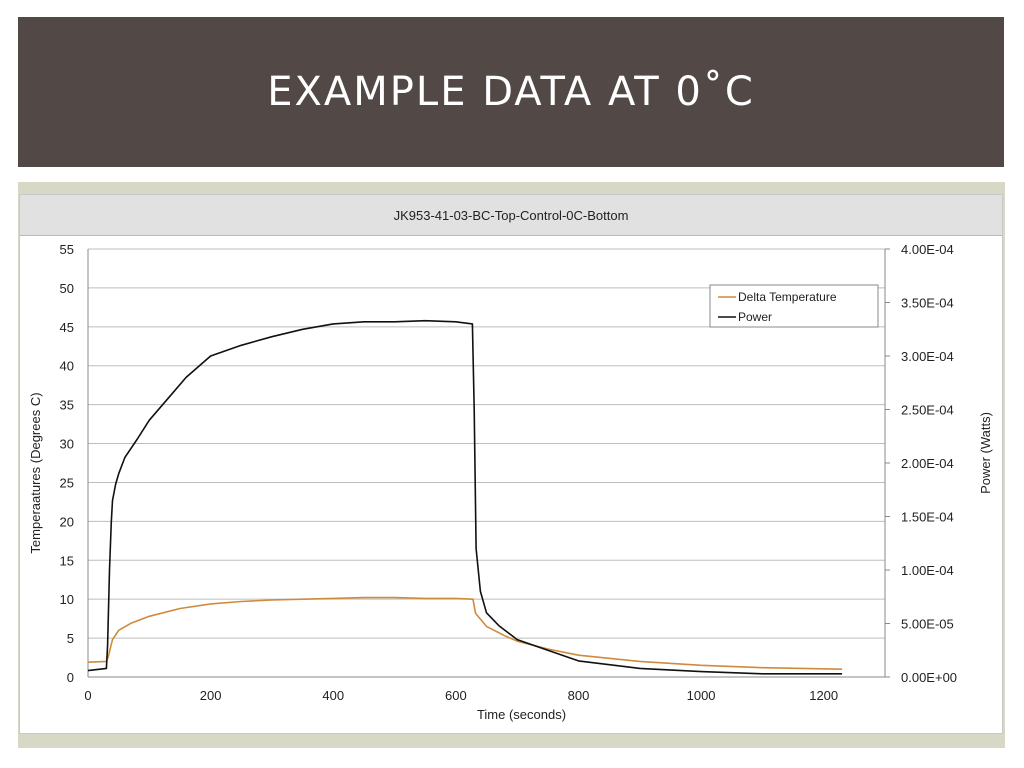 The image size is (1024, 768). I want to click on y-left-tick-label: 10, so click(67, 599).